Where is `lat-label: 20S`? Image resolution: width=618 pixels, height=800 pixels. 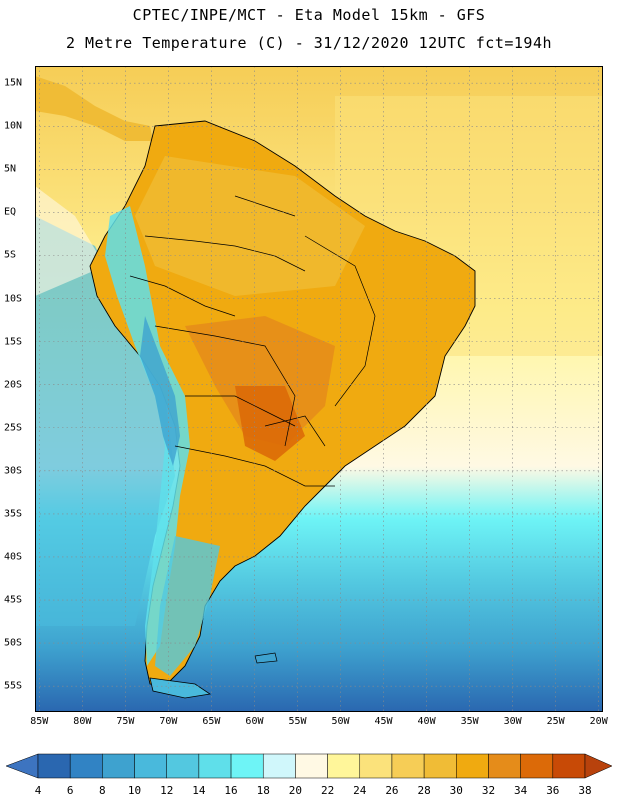
lat-label: 20S is located at coordinates (13, 385).